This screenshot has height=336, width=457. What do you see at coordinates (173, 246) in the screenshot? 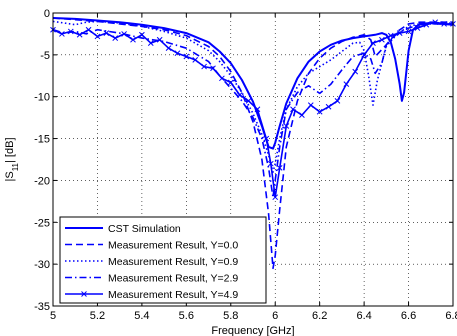
I see `legend-label-1: Measurement Result, Y=0.0` at bounding box center [173, 246].